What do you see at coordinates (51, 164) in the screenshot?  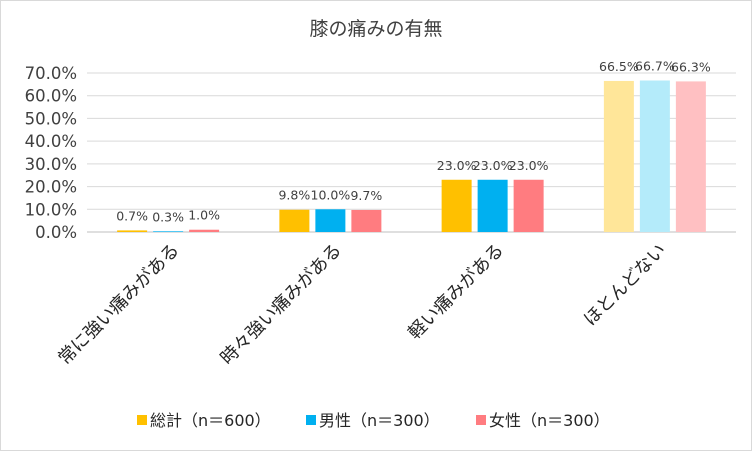 I see `y-tick-label: 30.0%` at bounding box center [51, 164].